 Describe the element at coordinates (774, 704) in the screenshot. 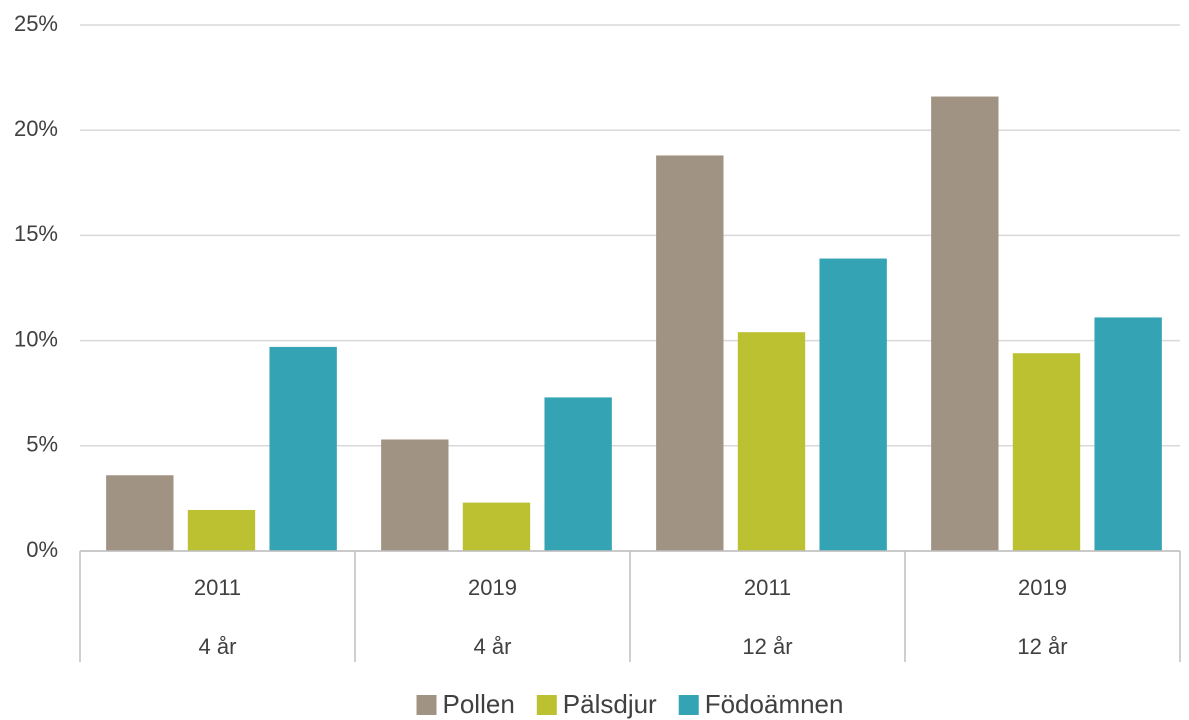

I see `legend-label: Födoämnen` at that location.